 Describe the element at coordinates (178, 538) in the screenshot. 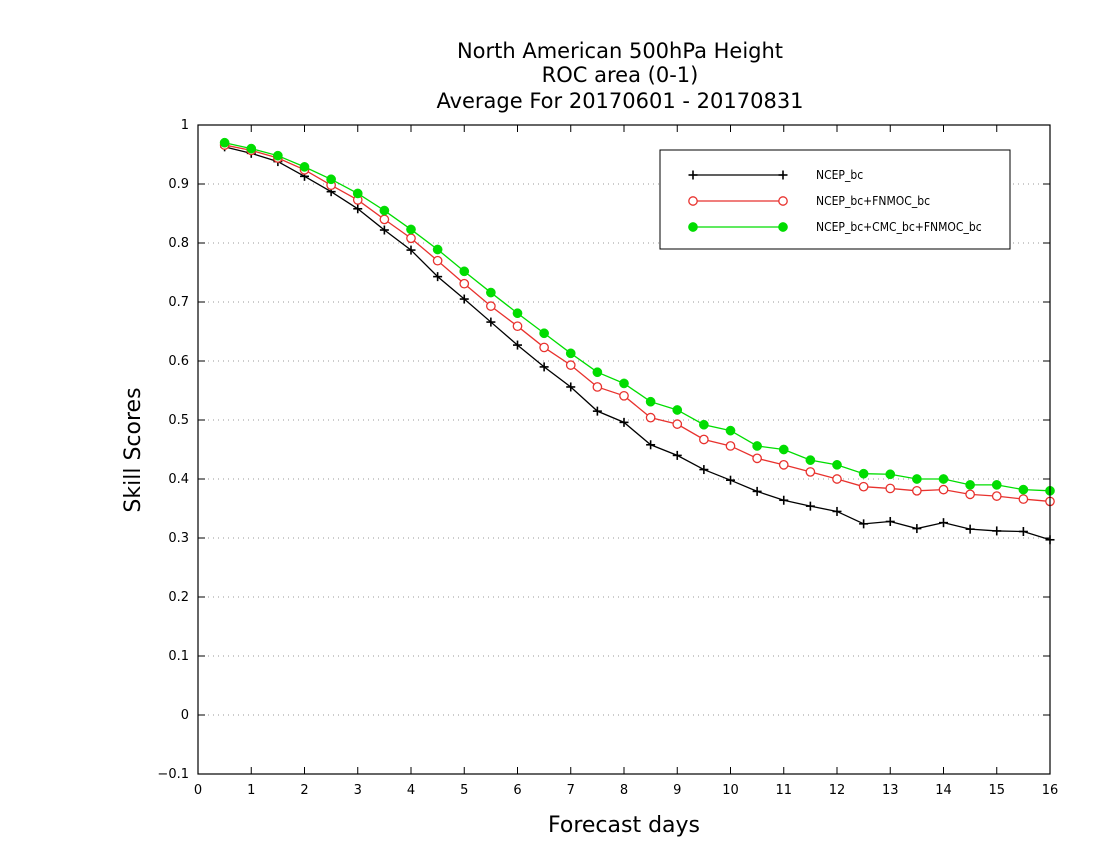

I see `y-tick-label: 0.3` at that location.